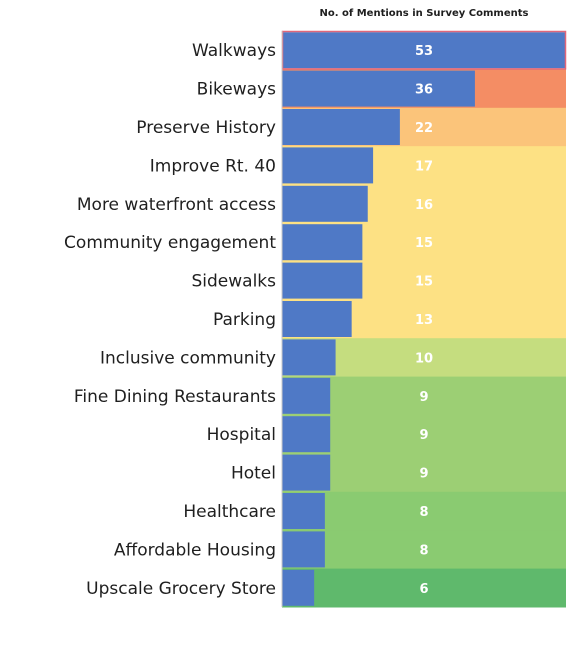 Image resolution: width=568 pixels, height=647 pixels. What do you see at coordinates (424, 166) in the screenshot?
I see `value-label-improve-rt-40: 17` at bounding box center [424, 166].